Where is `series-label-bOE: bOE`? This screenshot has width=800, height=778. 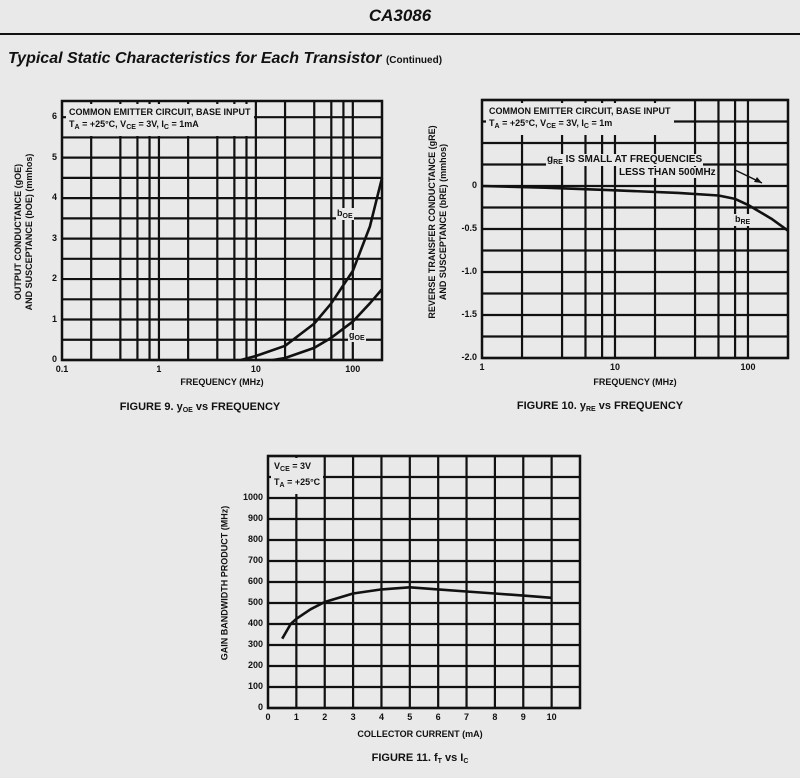
series-label-bOE: bOE is located at coordinates (345, 214).